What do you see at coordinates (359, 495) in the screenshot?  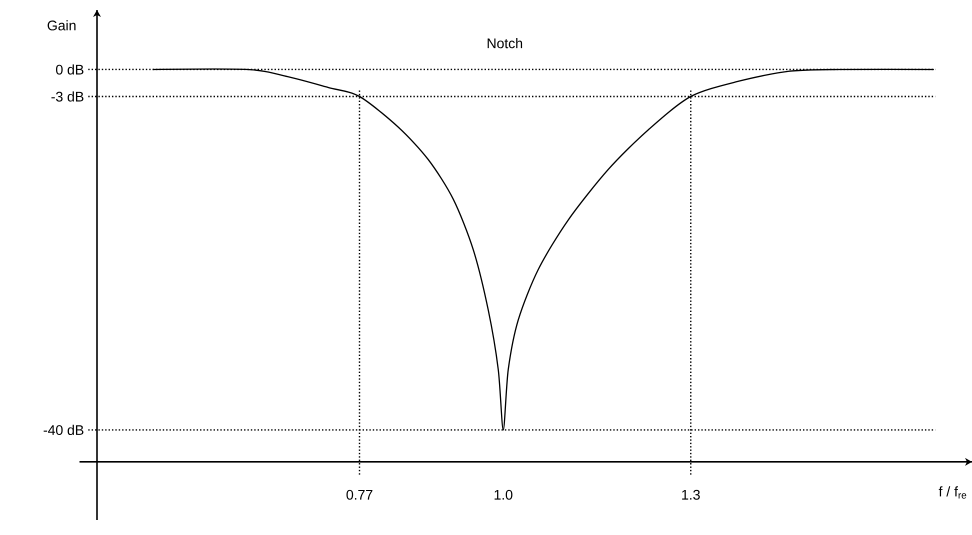 I see `x-tick-label: 0.77` at bounding box center [359, 495].